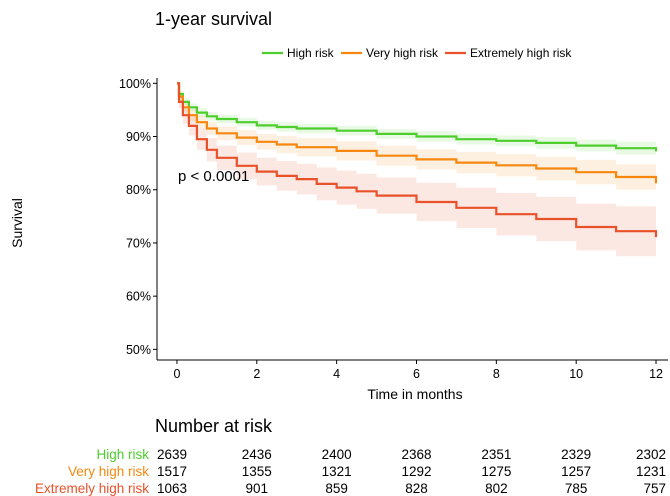 The image size is (670, 496). Describe the element at coordinates (651, 471) in the screenshot. I see `risk-cell: 1231` at that location.